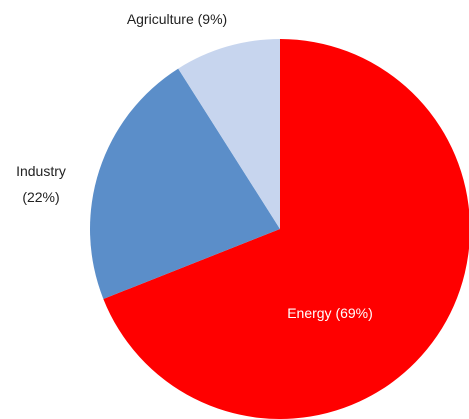  I want to click on pie-label-agriculture: Agriculture (9%), so click(177, 19).